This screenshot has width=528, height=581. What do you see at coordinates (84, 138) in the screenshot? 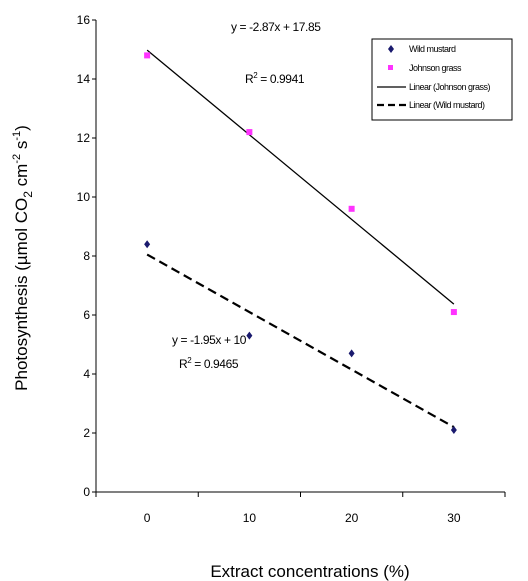
I see `y-tick-label: 12` at bounding box center [84, 138].